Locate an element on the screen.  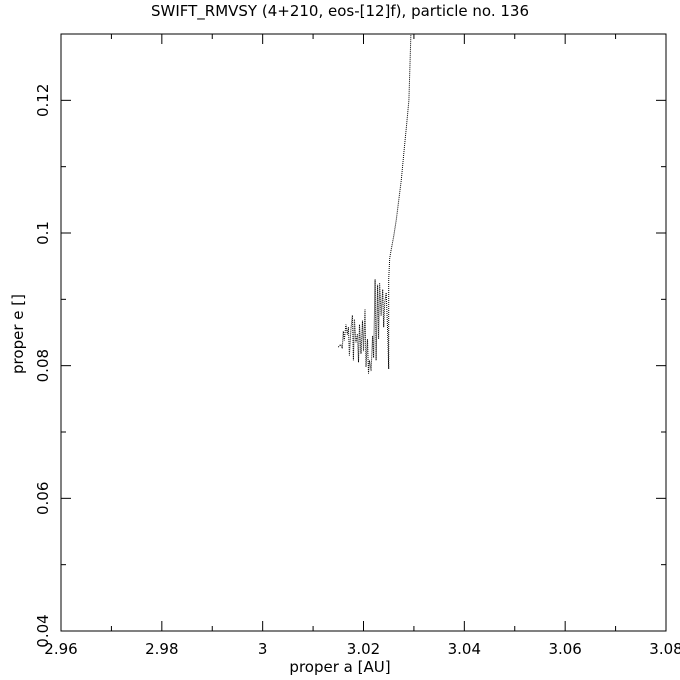
x-tick-label: 3.02 is located at coordinates (363, 649).